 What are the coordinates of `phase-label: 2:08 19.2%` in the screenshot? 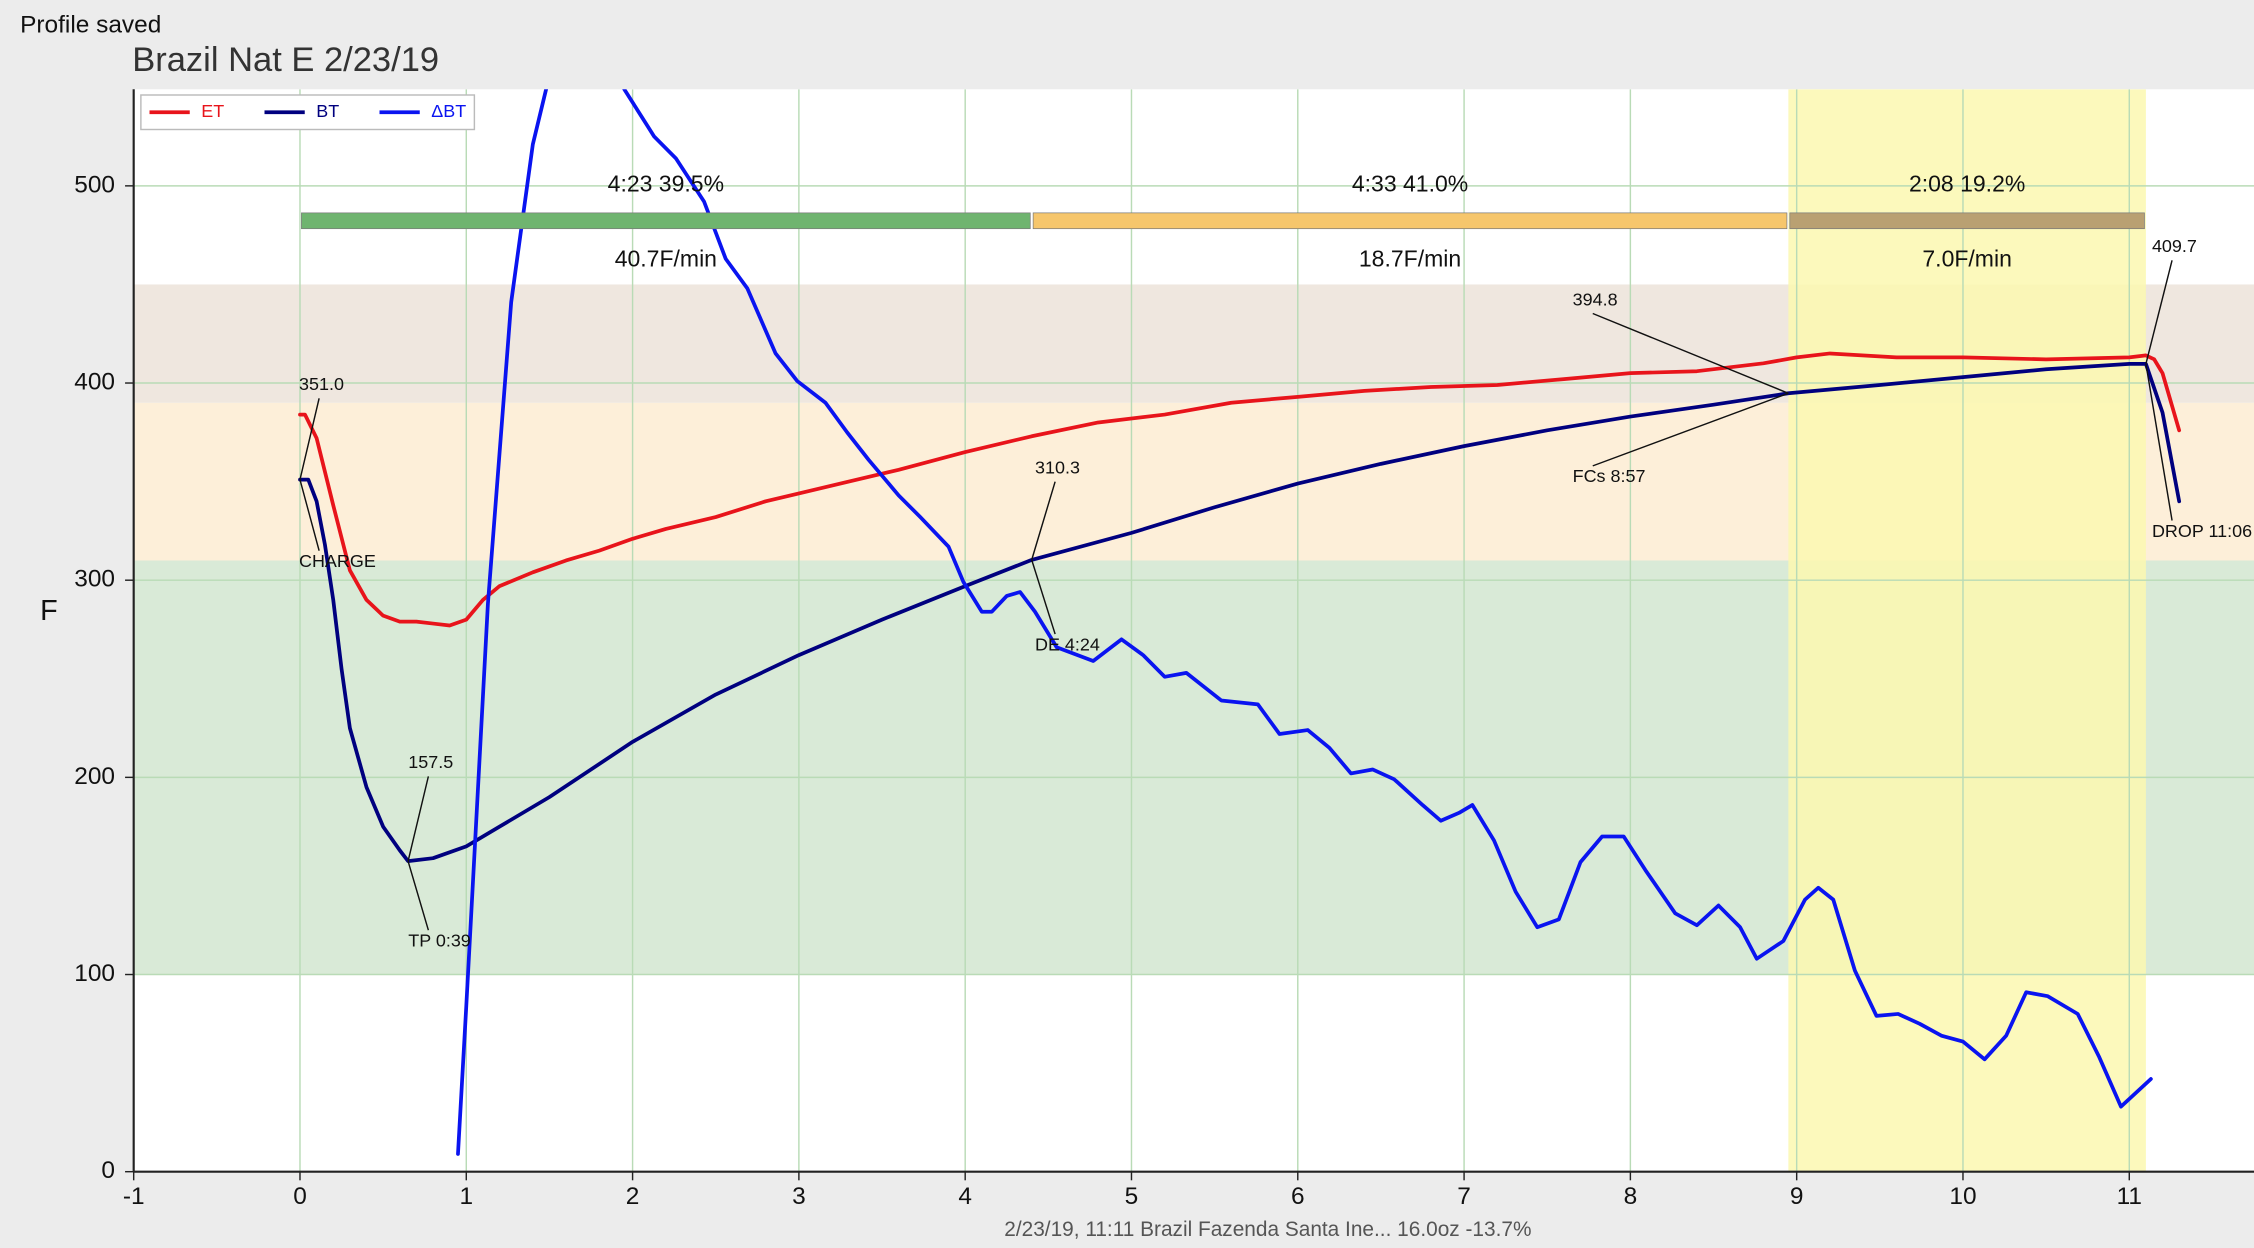 It's located at (1967, 184).